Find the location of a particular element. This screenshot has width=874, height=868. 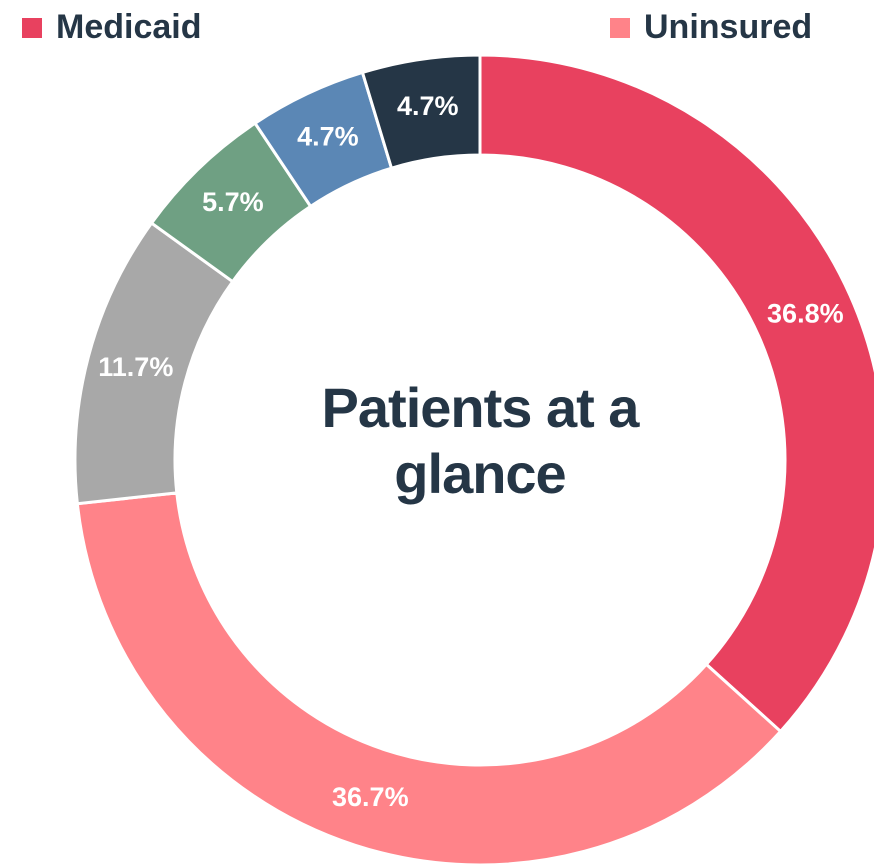

data-label: 5.7% is located at coordinates (233, 202).